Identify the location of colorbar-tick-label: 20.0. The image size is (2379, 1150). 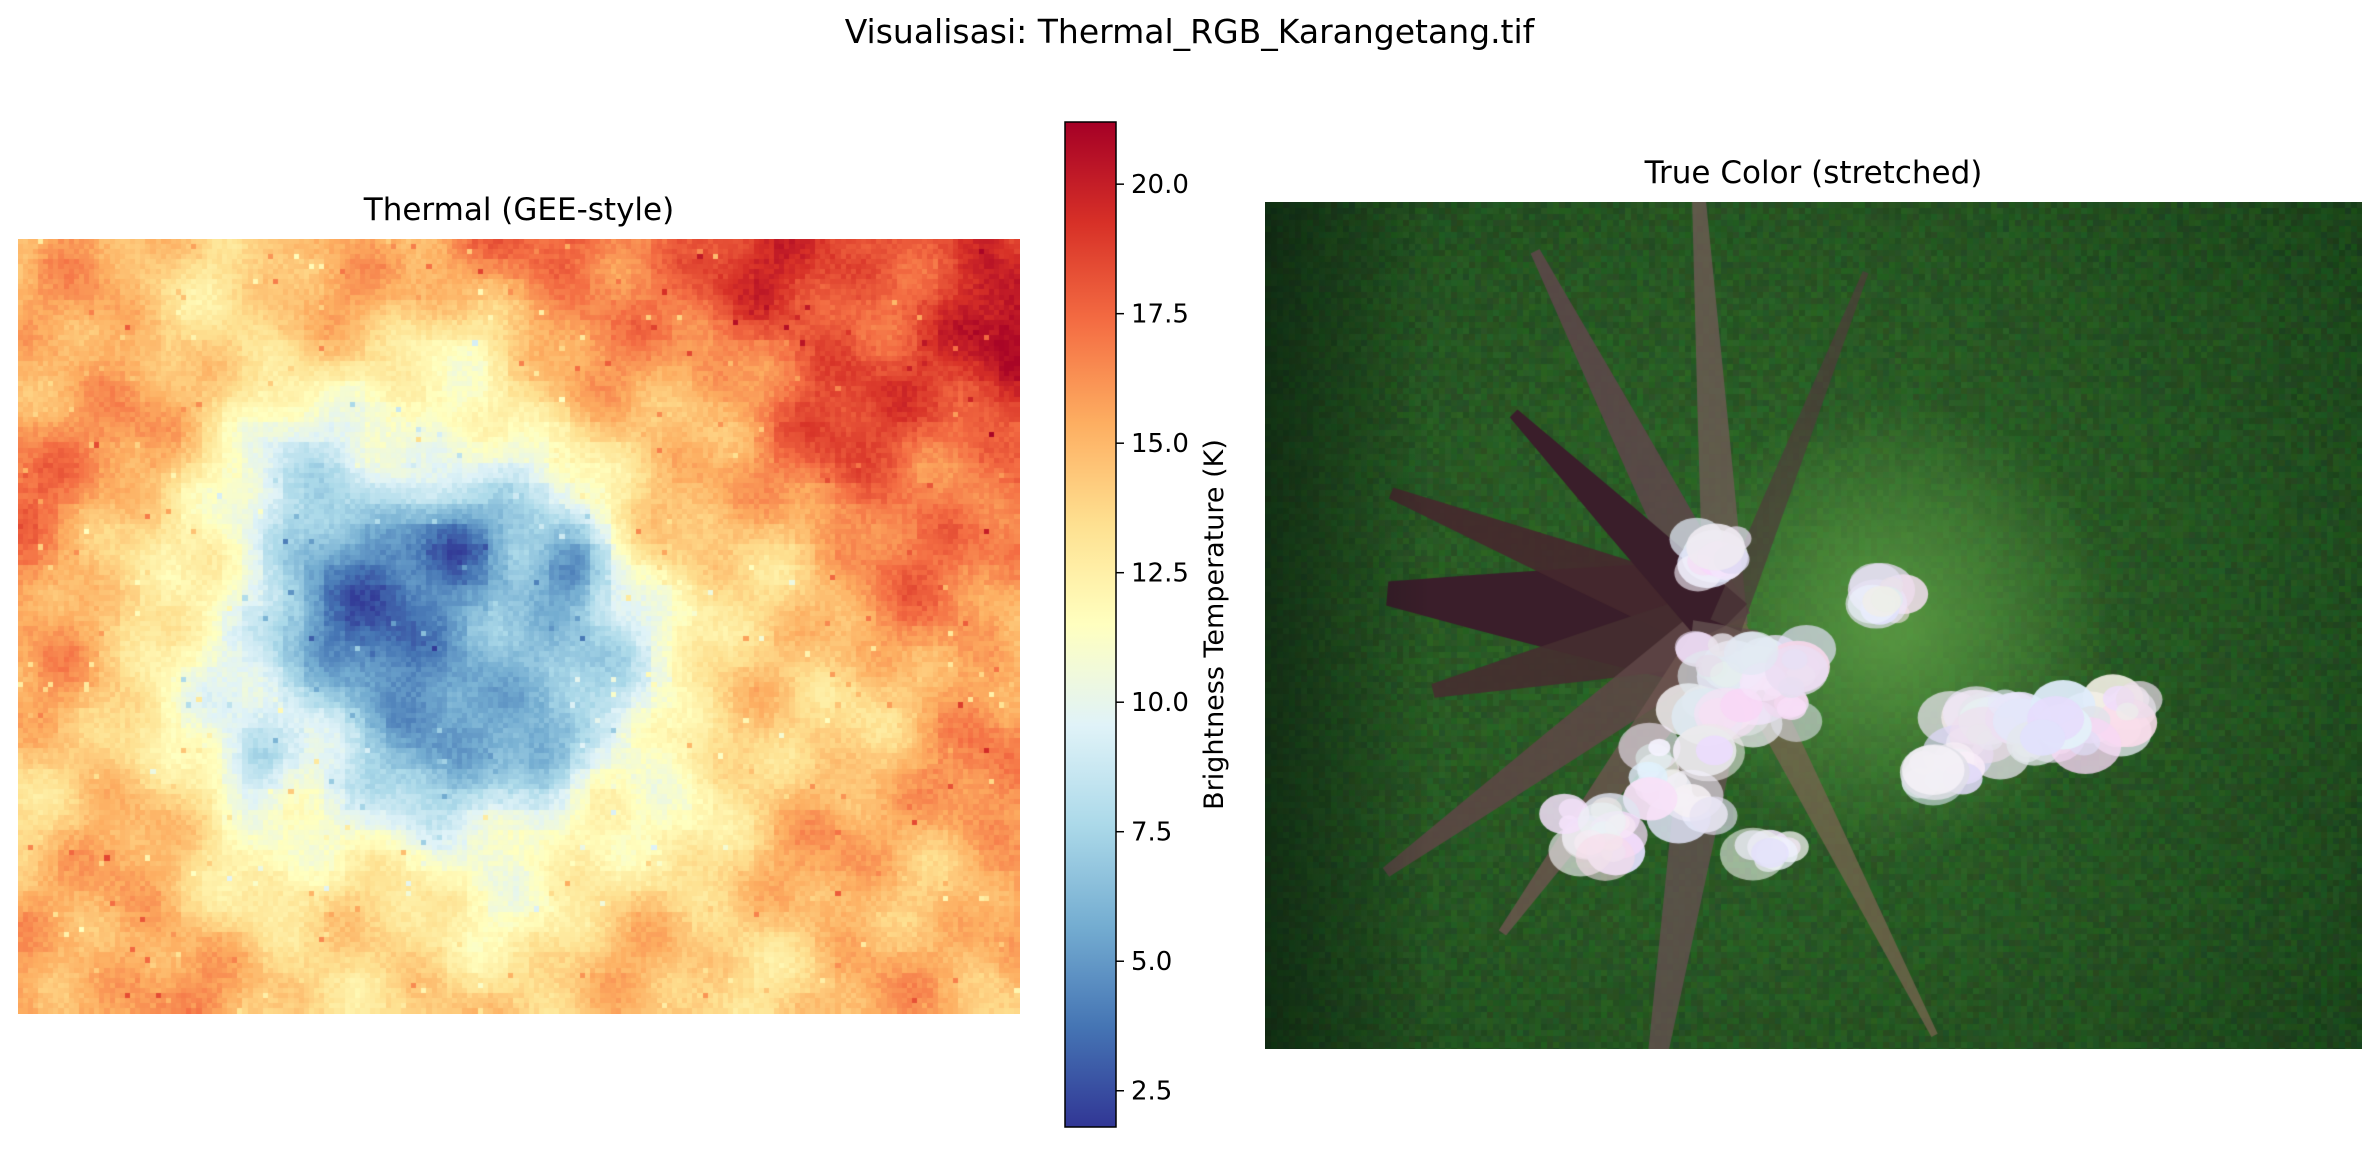
(1160, 185).